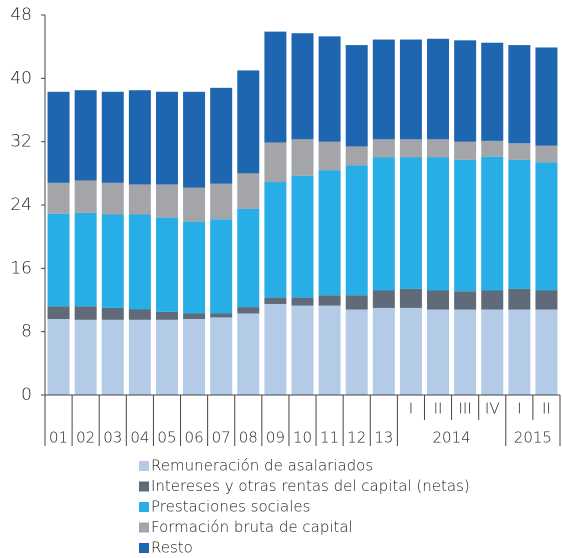  What do you see at coordinates (58, 438) in the screenshot?
I see `x-tick-label: 01` at bounding box center [58, 438].